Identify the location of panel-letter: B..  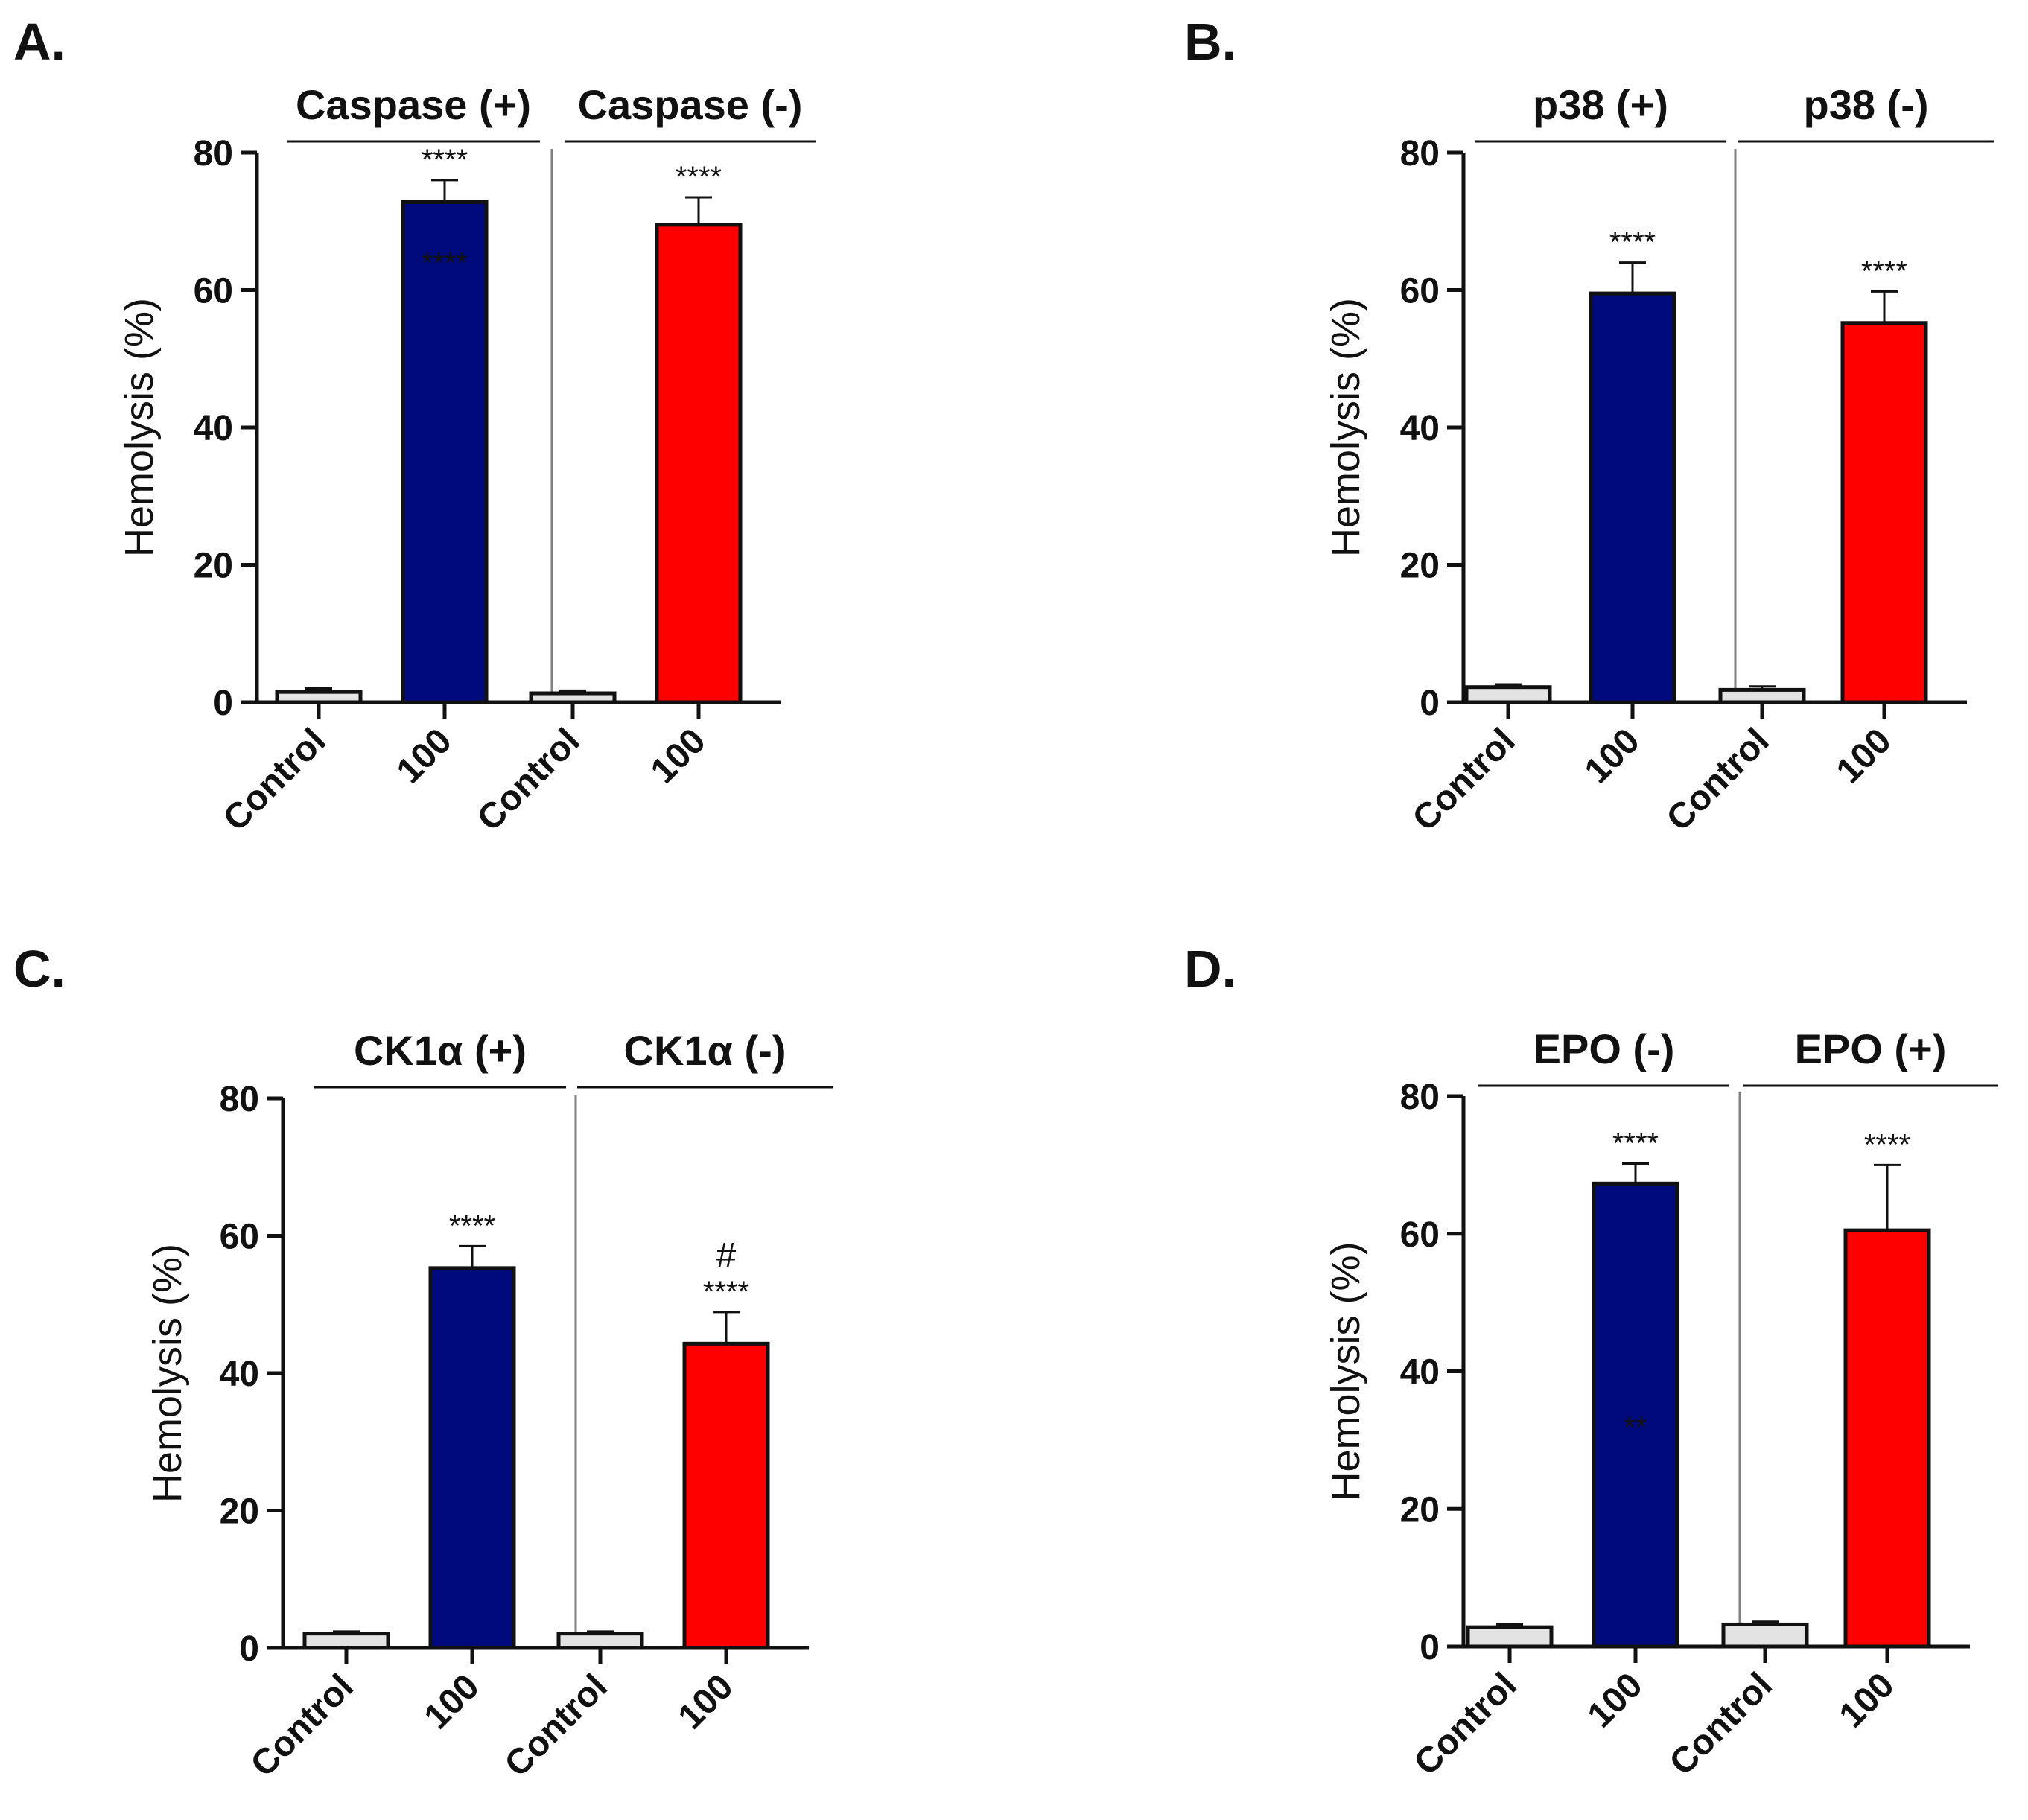
(1210, 42).